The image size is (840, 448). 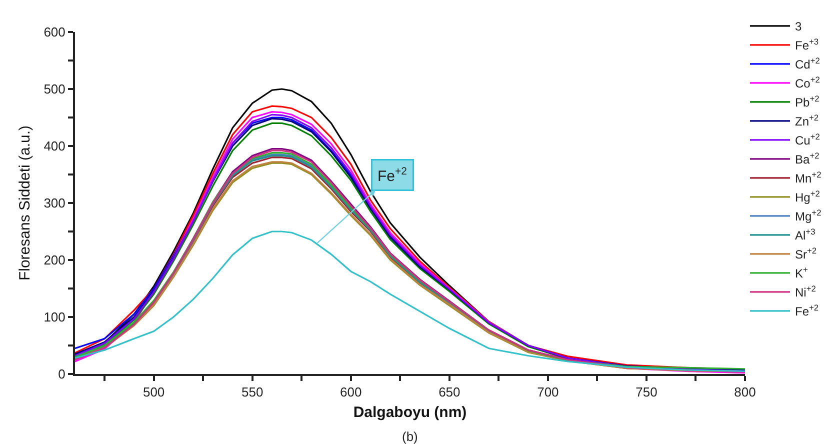 What do you see at coordinates (807, 196) in the screenshot?
I see `legend-label: Hg$^{+2}$` at bounding box center [807, 196].